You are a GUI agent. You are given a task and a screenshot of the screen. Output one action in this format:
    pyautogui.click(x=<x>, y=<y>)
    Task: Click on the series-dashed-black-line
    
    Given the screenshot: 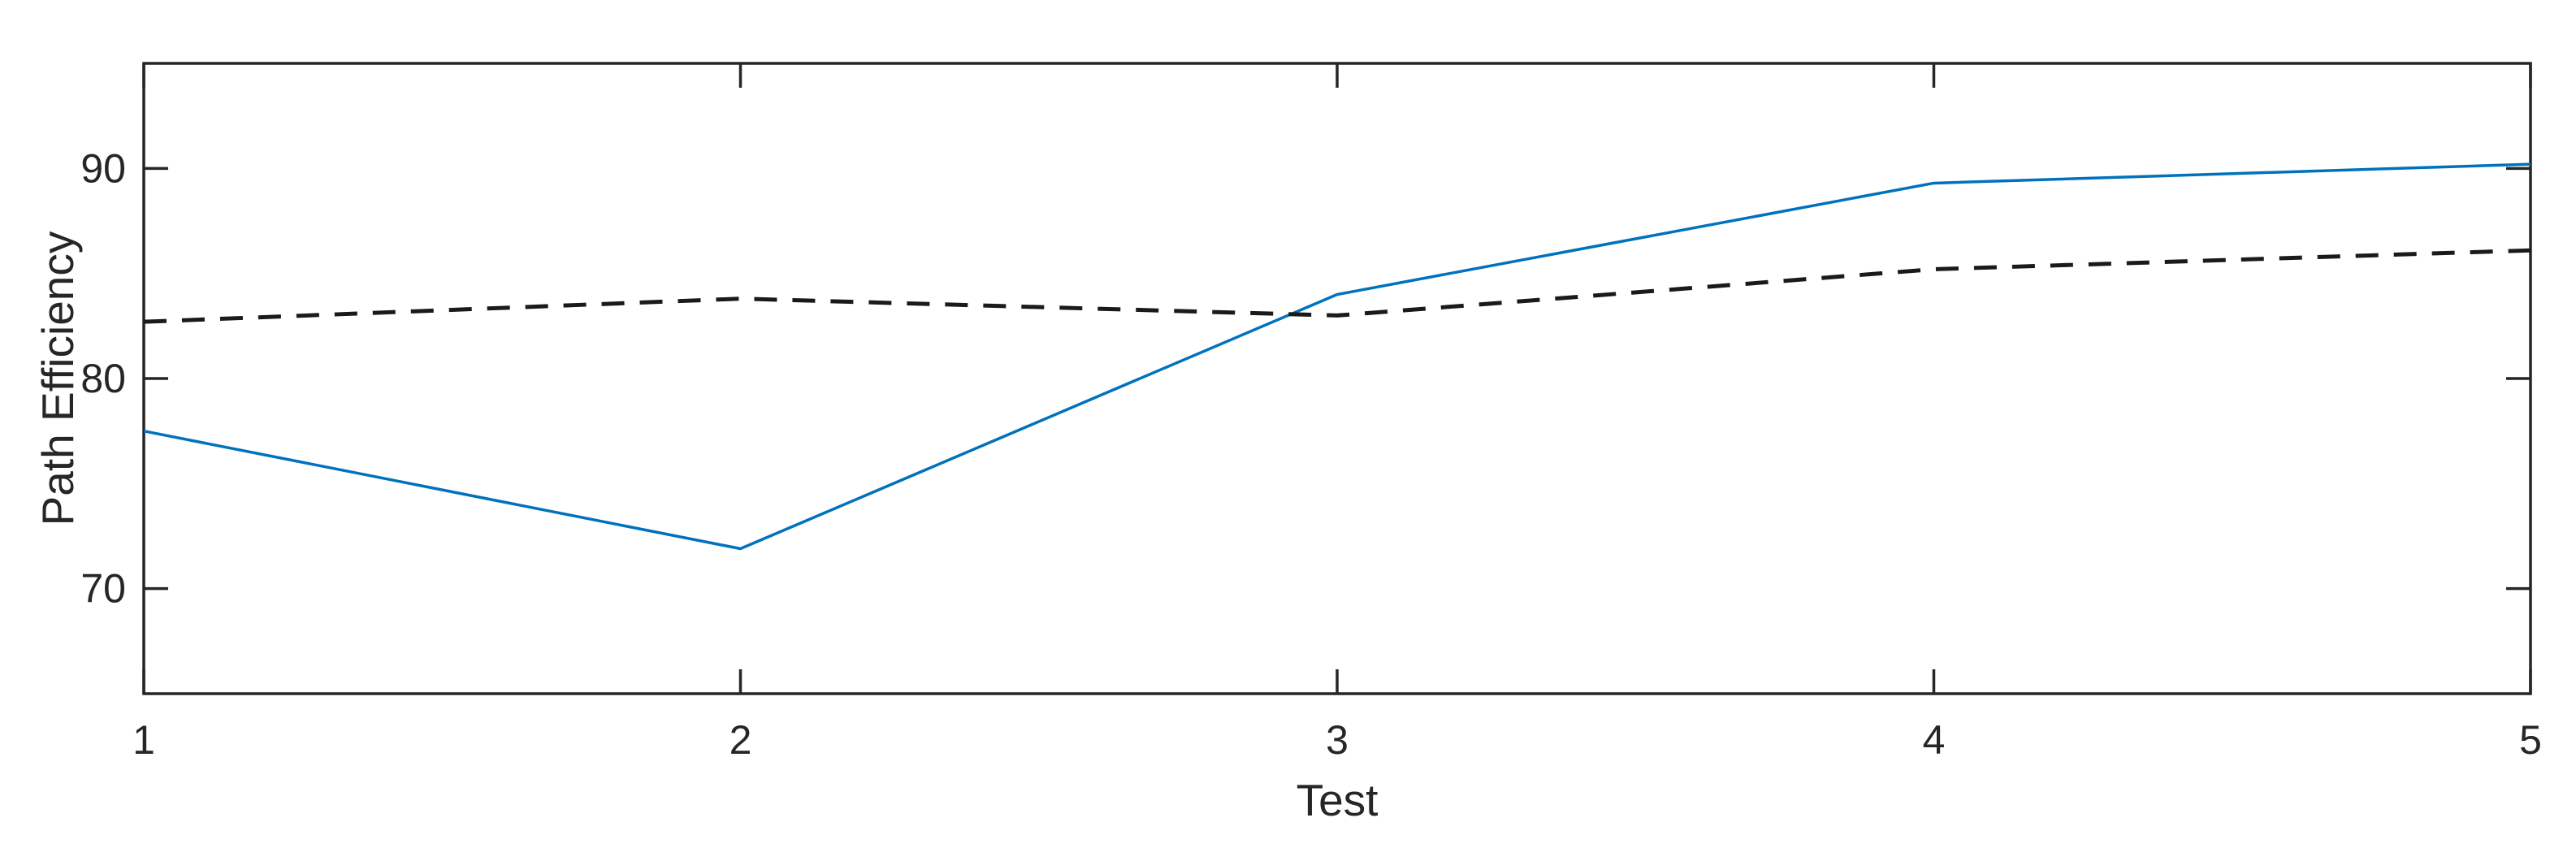 What is the action you would take?
    pyautogui.click(x=1337, y=286)
    